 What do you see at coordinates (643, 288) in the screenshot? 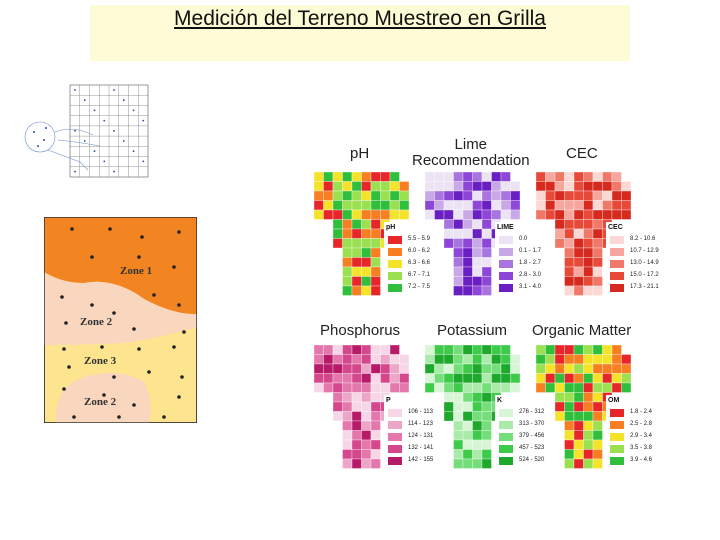
I see `legend-row: 17.3 - 21.1` at bounding box center [643, 288].